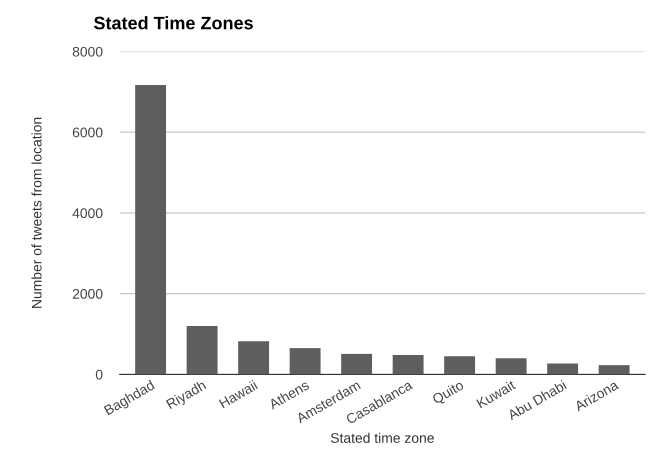 The width and height of the screenshot is (665, 468). What do you see at coordinates (99, 375) in the screenshot?
I see `y-tick-label: 0` at bounding box center [99, 375].